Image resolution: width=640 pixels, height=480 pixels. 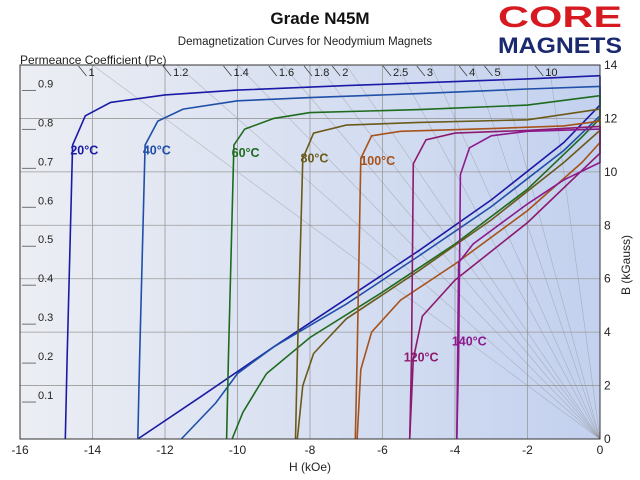 I want to click on pc-top-label: 1.4, so click(x=241, y=73).